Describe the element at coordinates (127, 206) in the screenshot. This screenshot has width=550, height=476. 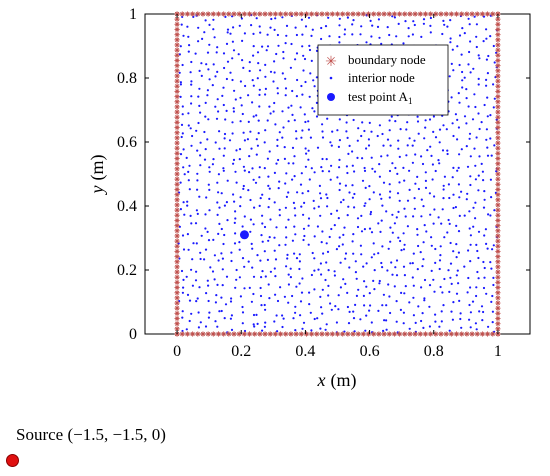
I see `y-tick-label: 0.4` at that location.